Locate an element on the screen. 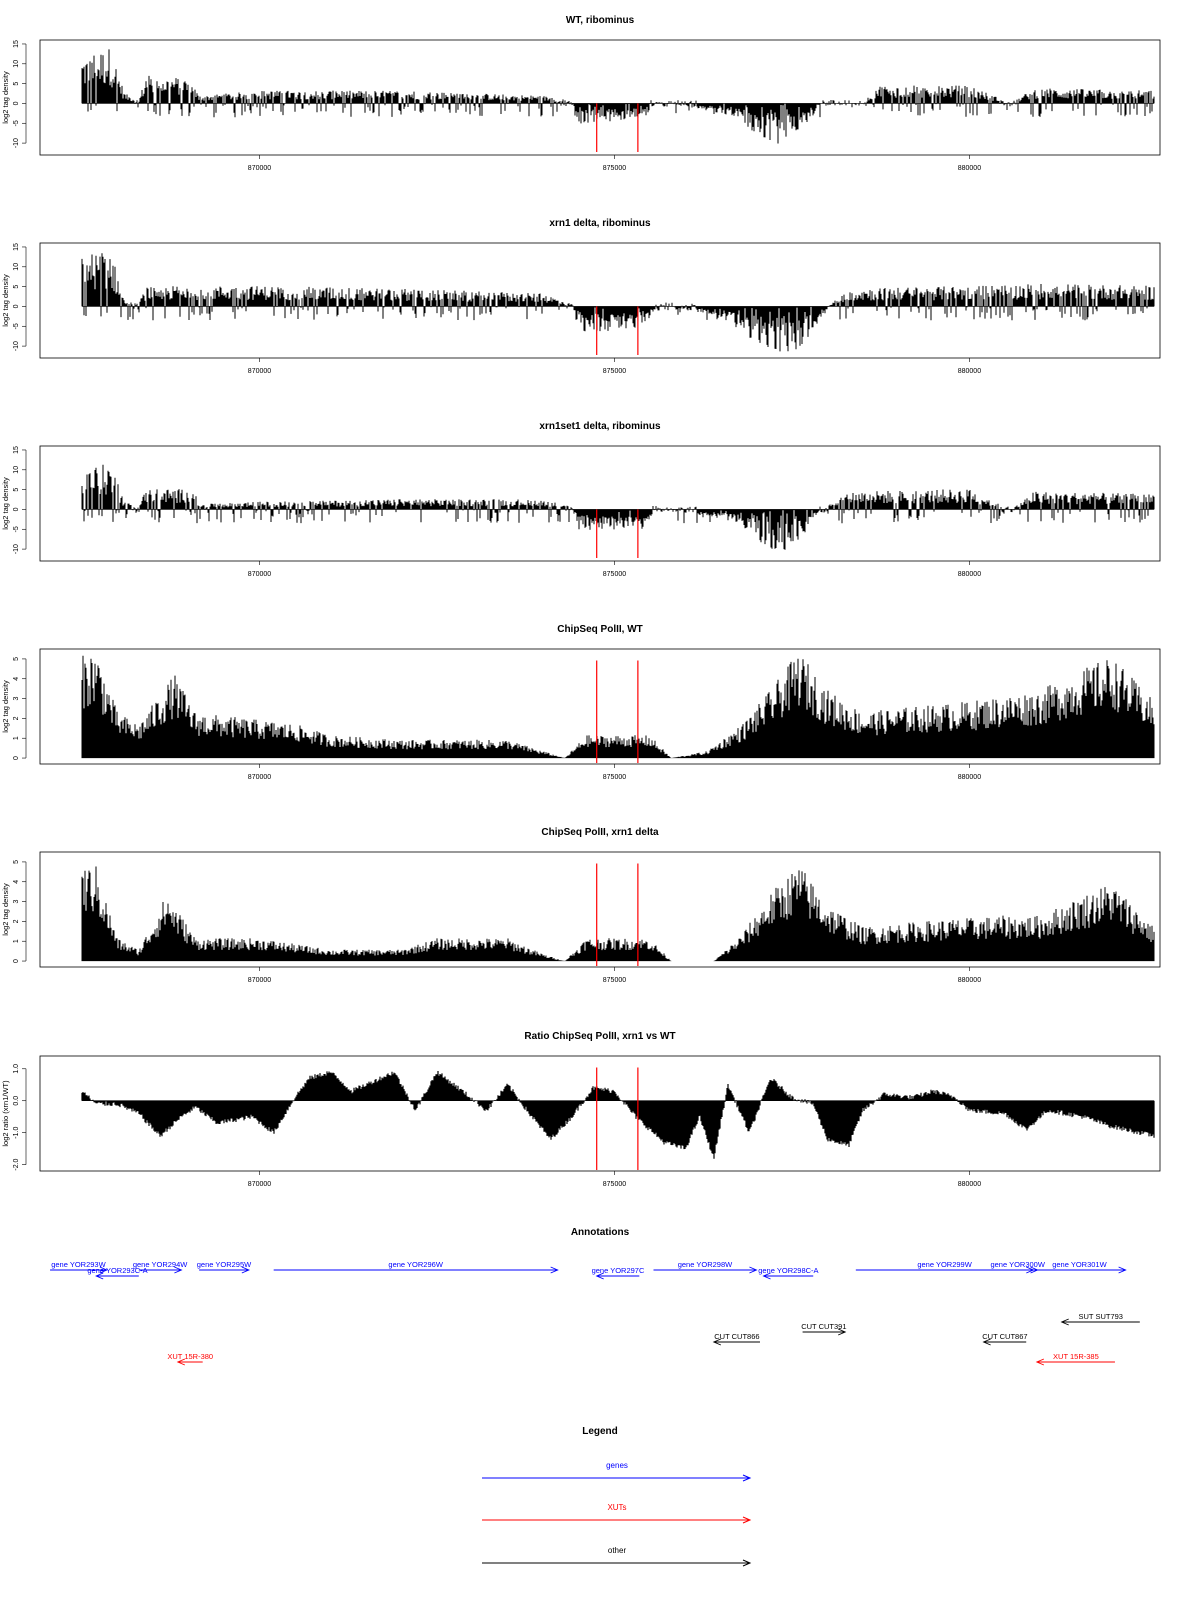  legend-panel: Legend genes XUTs other is located at coordinates (617, 1496).